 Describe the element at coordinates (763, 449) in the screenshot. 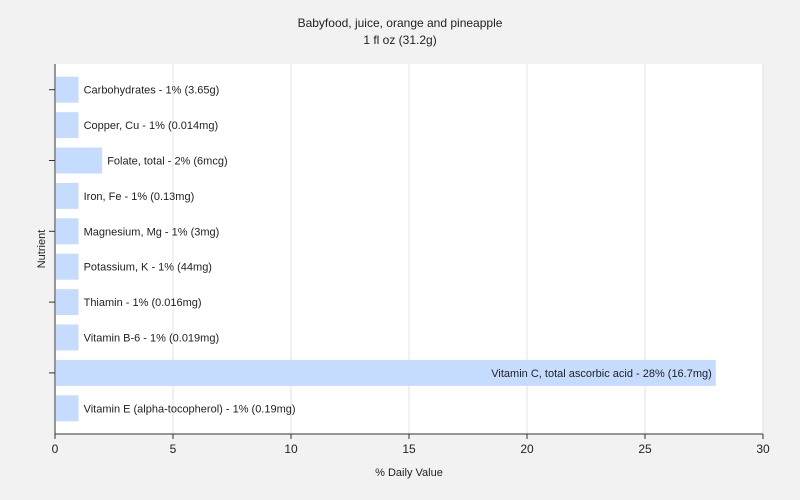

I see `x-tick-label: 30` at that location.